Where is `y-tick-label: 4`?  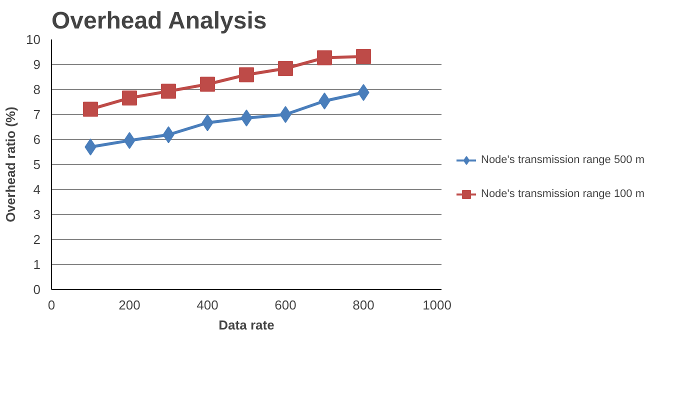
y-tick-label: 4 is located at coordinates (37, 189).